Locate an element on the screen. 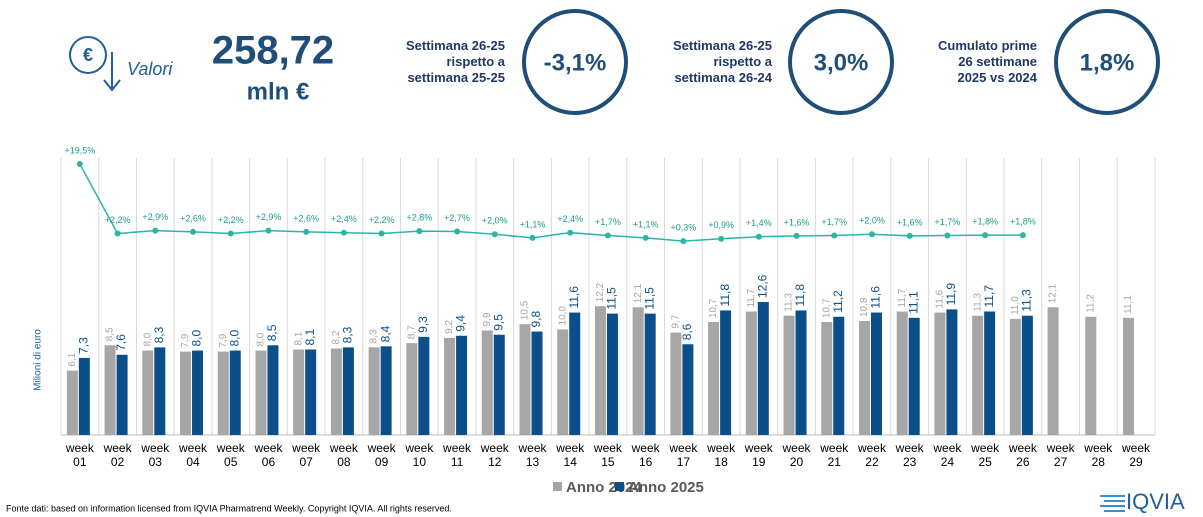 This screenshot has height=517, width=1203. growth-label: +1,1% is located at coordinates (646, 224).